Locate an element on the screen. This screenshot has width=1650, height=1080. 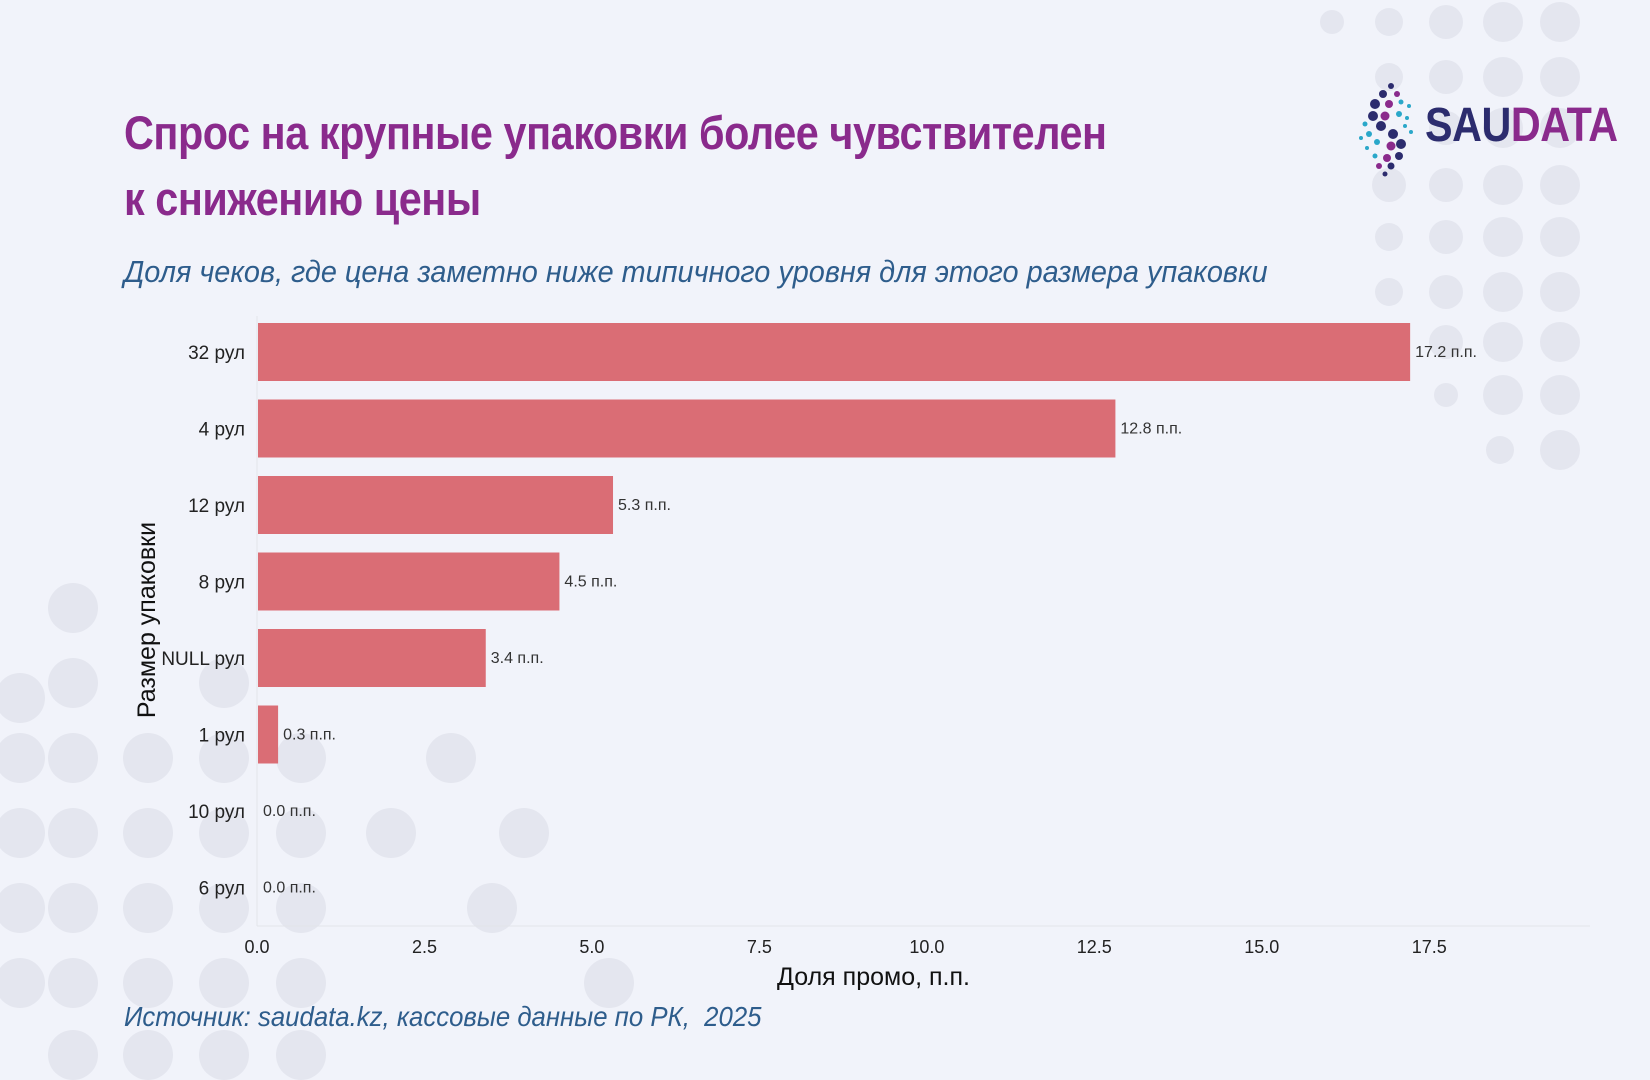
category-label-3: 8 рул is located at coordinates (222, 583).